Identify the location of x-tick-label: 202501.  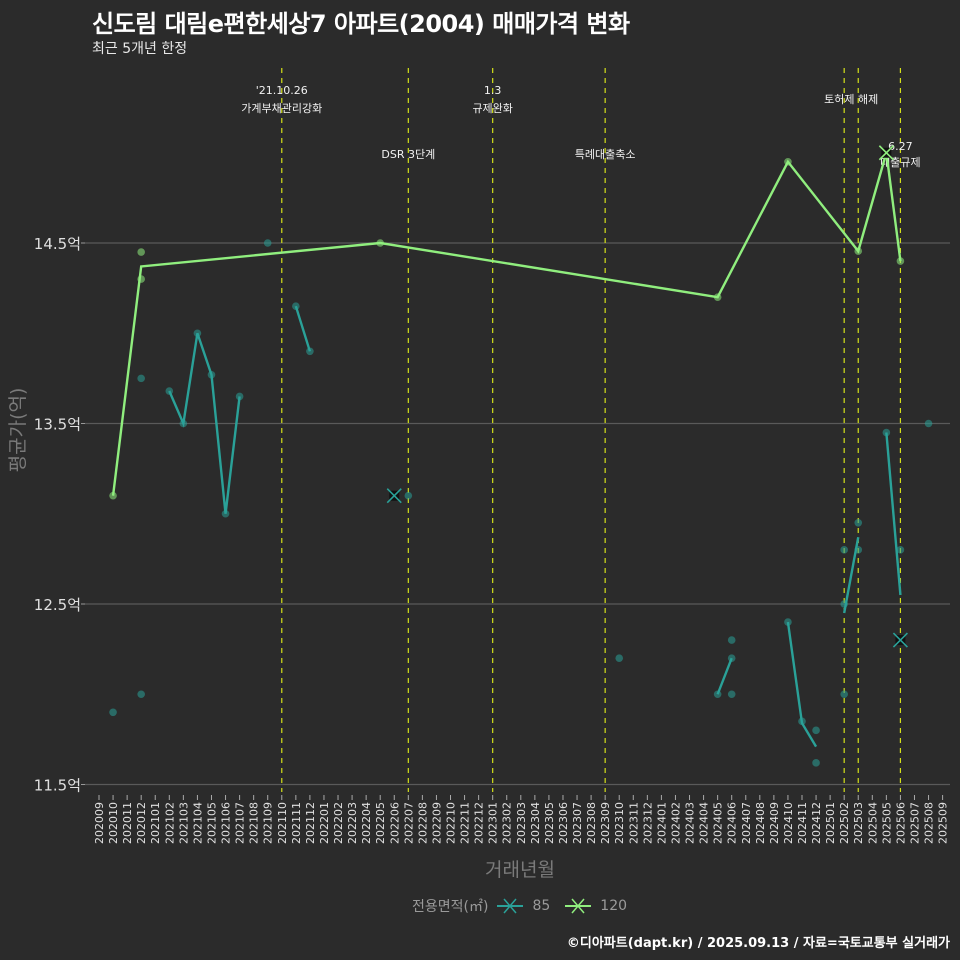
(830, 823).